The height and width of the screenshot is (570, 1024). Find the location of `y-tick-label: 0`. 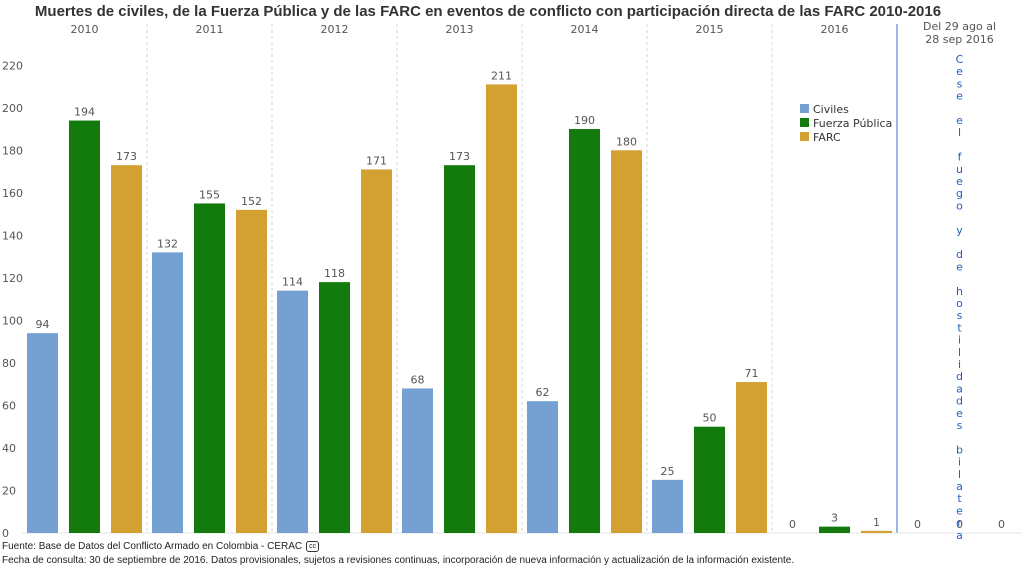

y-tick-label: 0 is located at coordinates (5, 533).